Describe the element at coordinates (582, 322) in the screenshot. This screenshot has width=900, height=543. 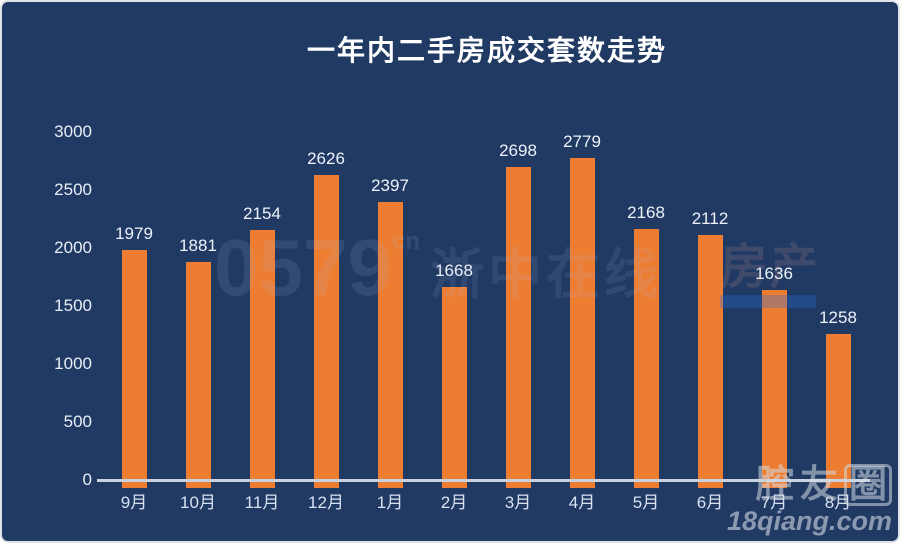
I see `bar-4月` at that location.